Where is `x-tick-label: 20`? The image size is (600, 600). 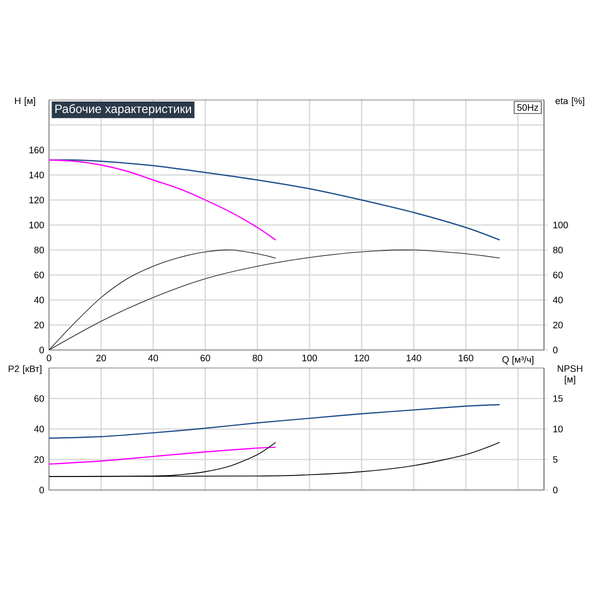
x-tick-label: 20 is located at coordinates (101, 358).